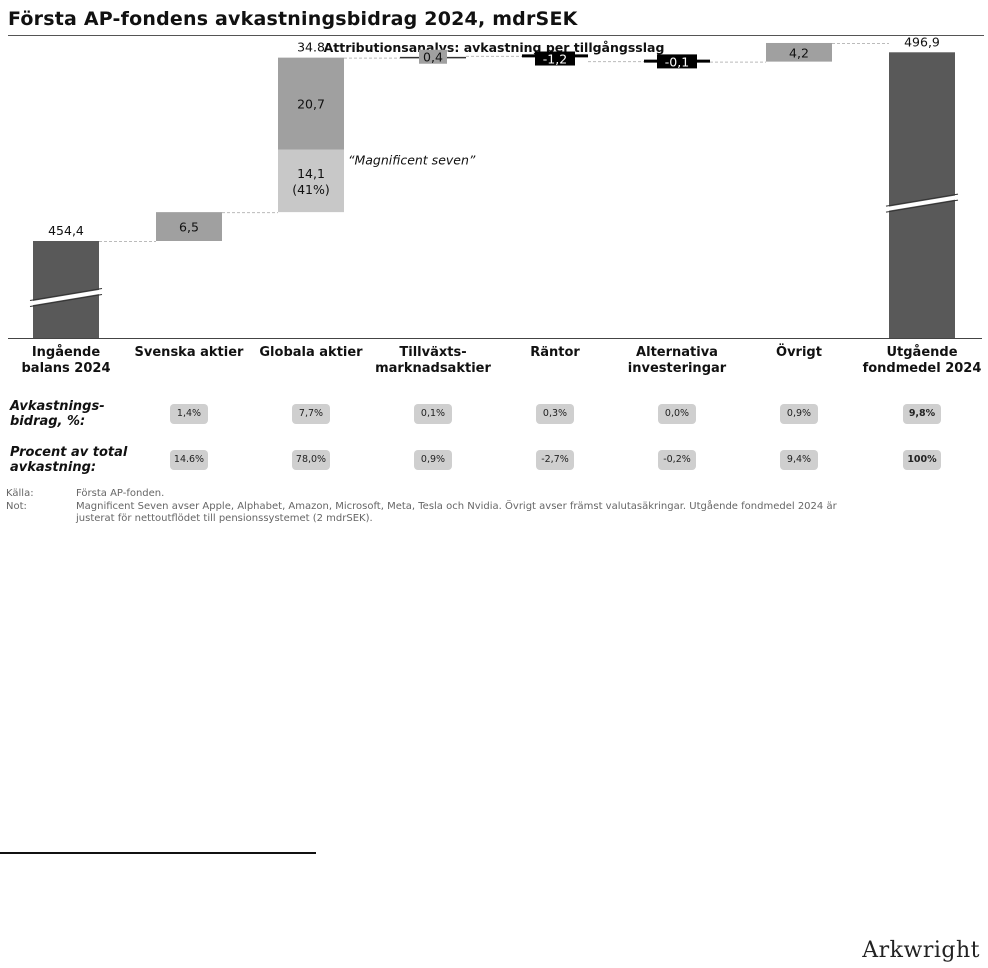 Image resolution: width=988 pixels, height=968 pixels. Describe the element at coordinates (922, 368) in the screenshot. I see `category-label: fondmedel 2024` at that location.